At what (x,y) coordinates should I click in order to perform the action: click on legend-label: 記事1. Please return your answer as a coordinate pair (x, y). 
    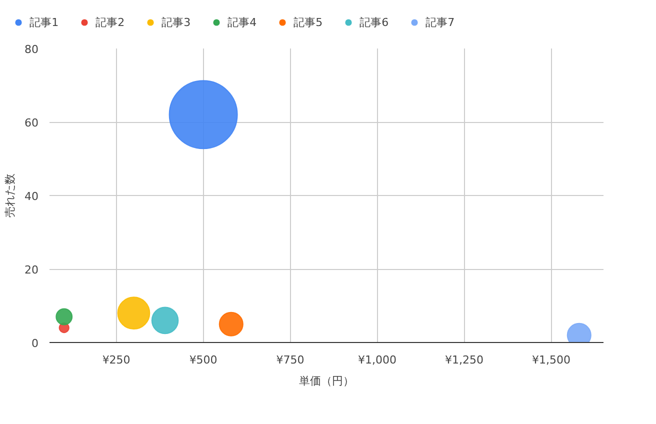
    Looking at the image, I should click on (44, 22).